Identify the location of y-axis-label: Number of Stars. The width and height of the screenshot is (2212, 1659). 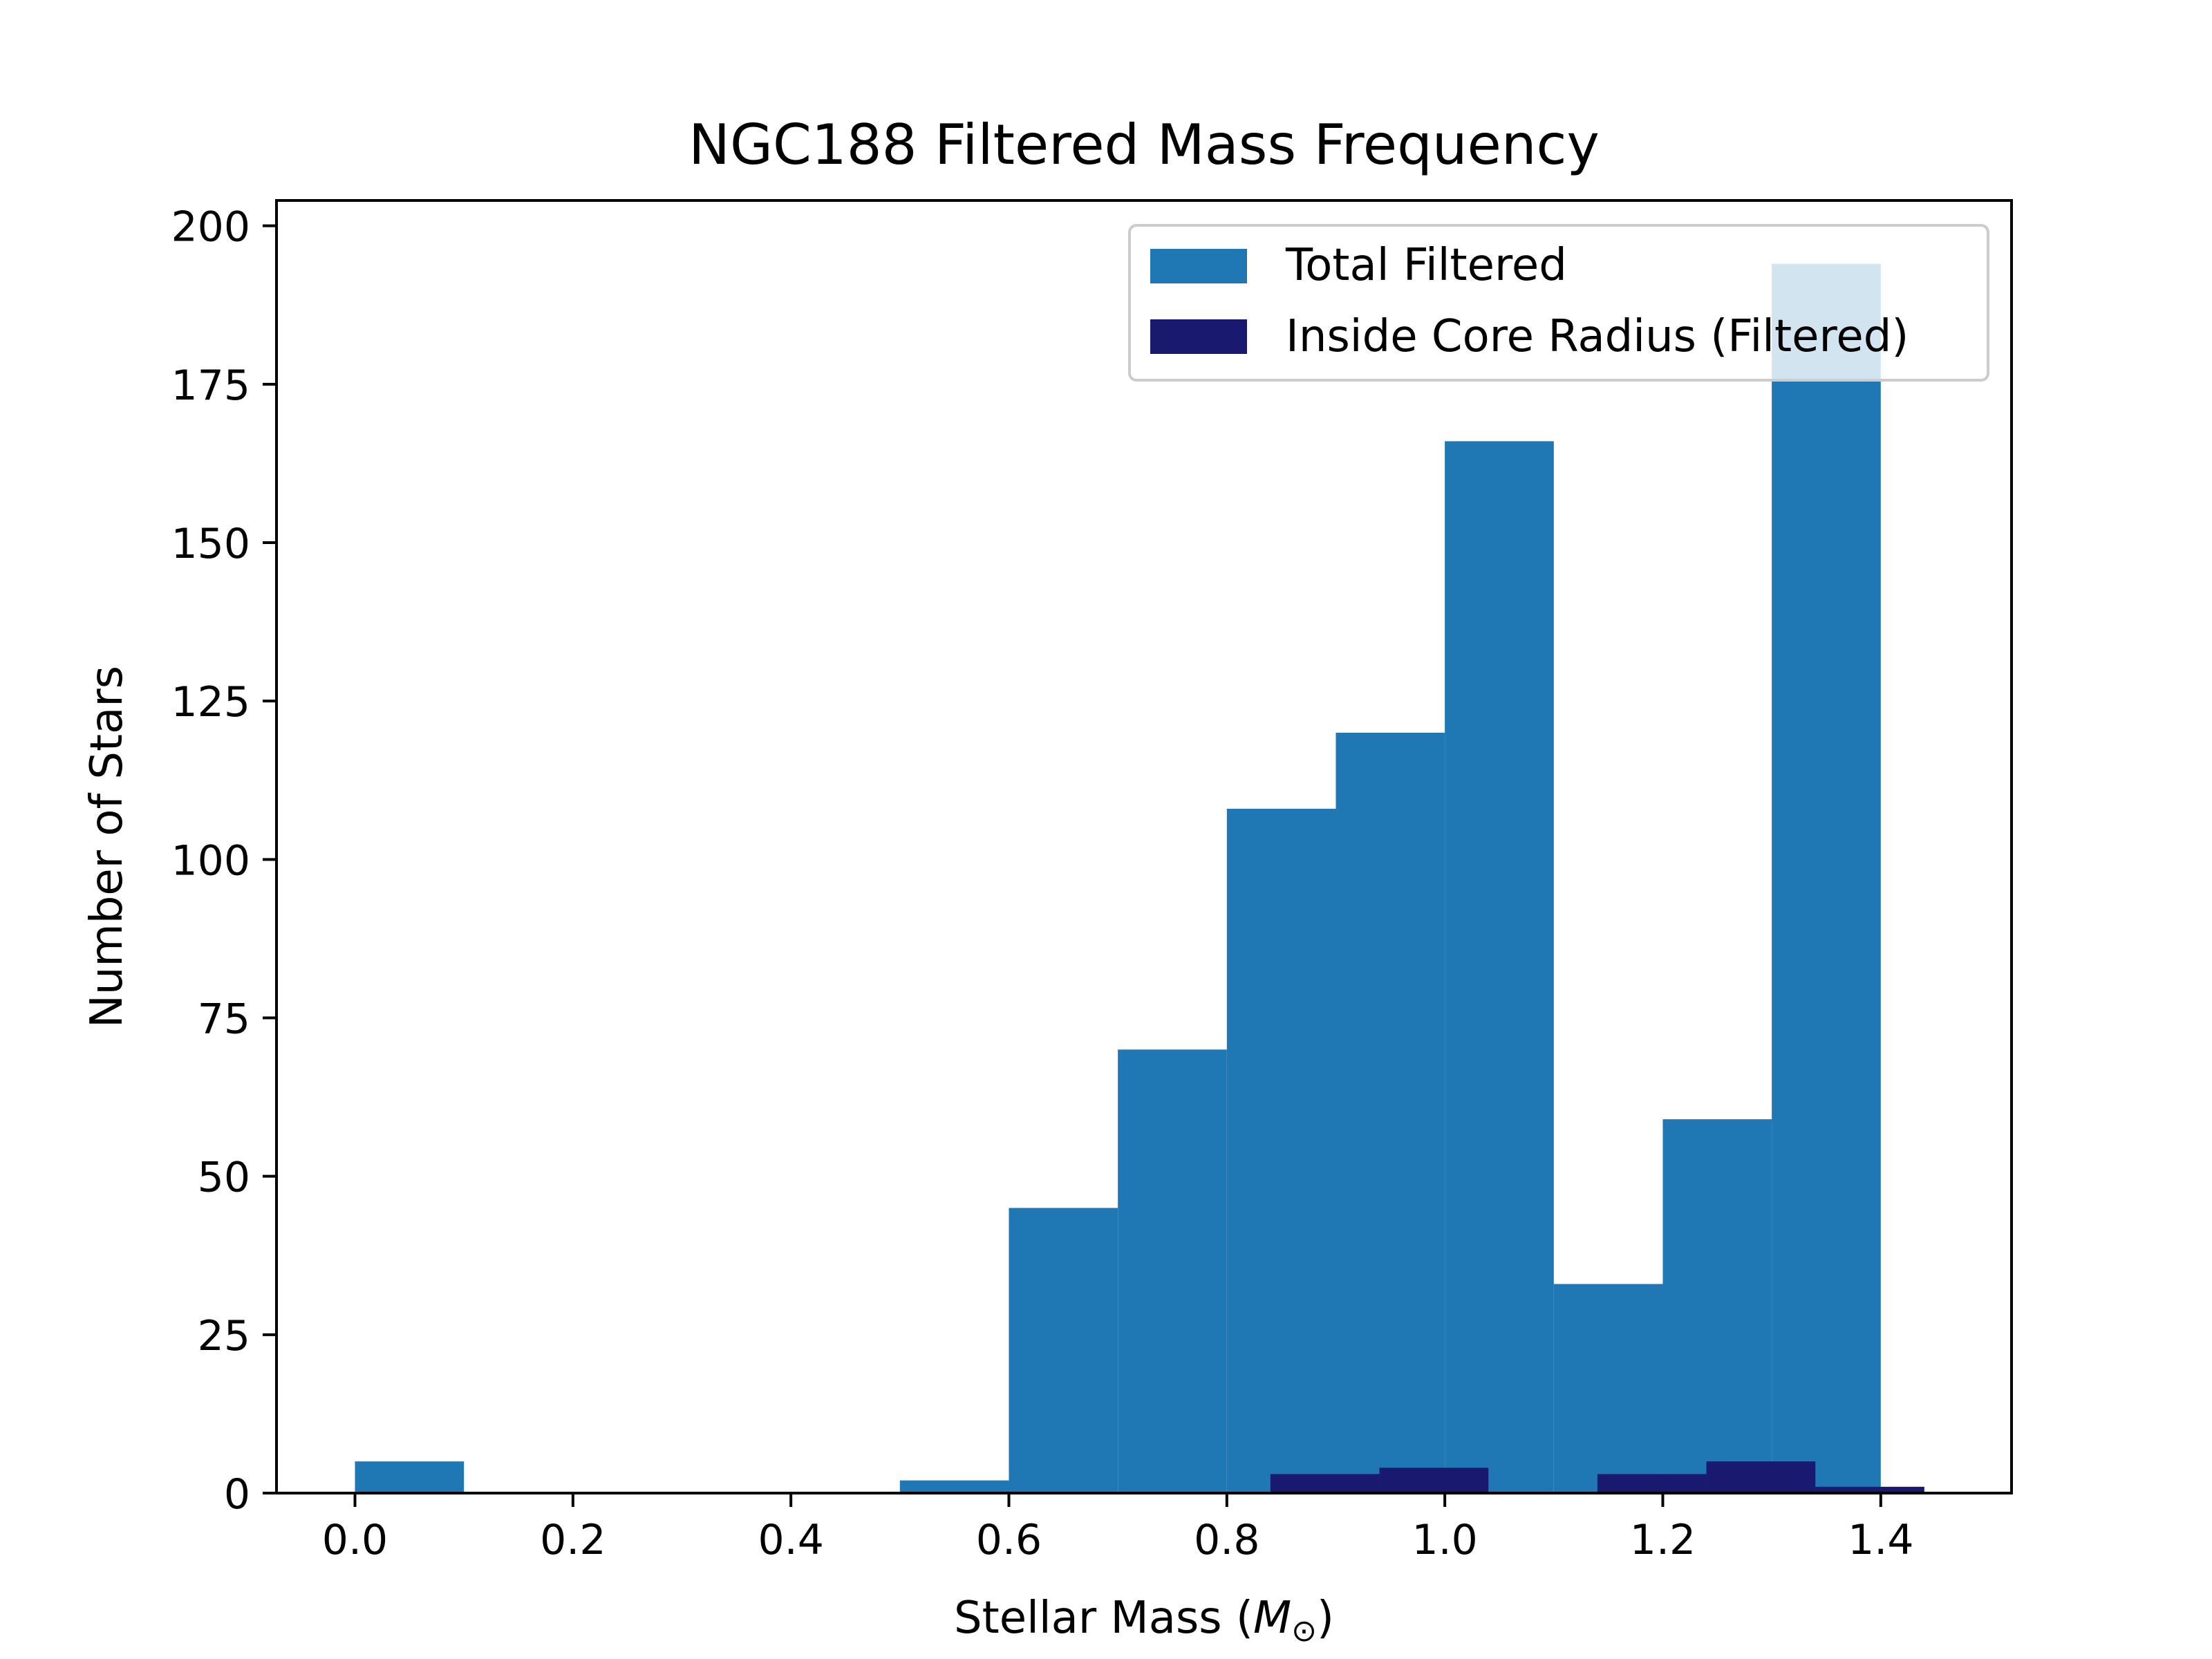
(107, 847).